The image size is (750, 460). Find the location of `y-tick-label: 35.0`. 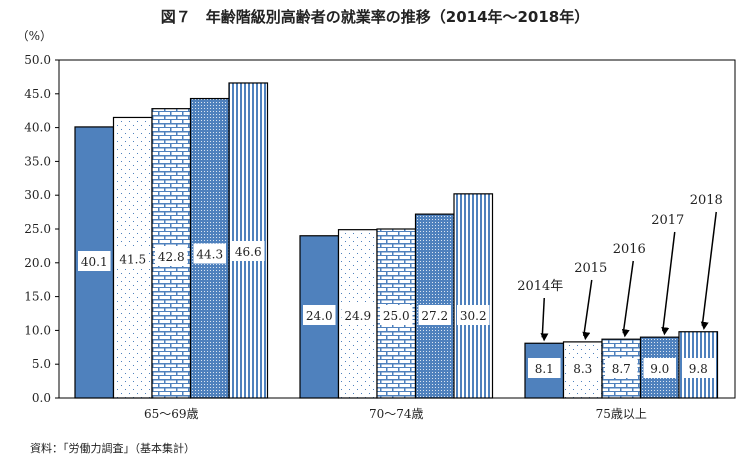

y-tick-label: 35.0 is located at coordinates (37, 161).